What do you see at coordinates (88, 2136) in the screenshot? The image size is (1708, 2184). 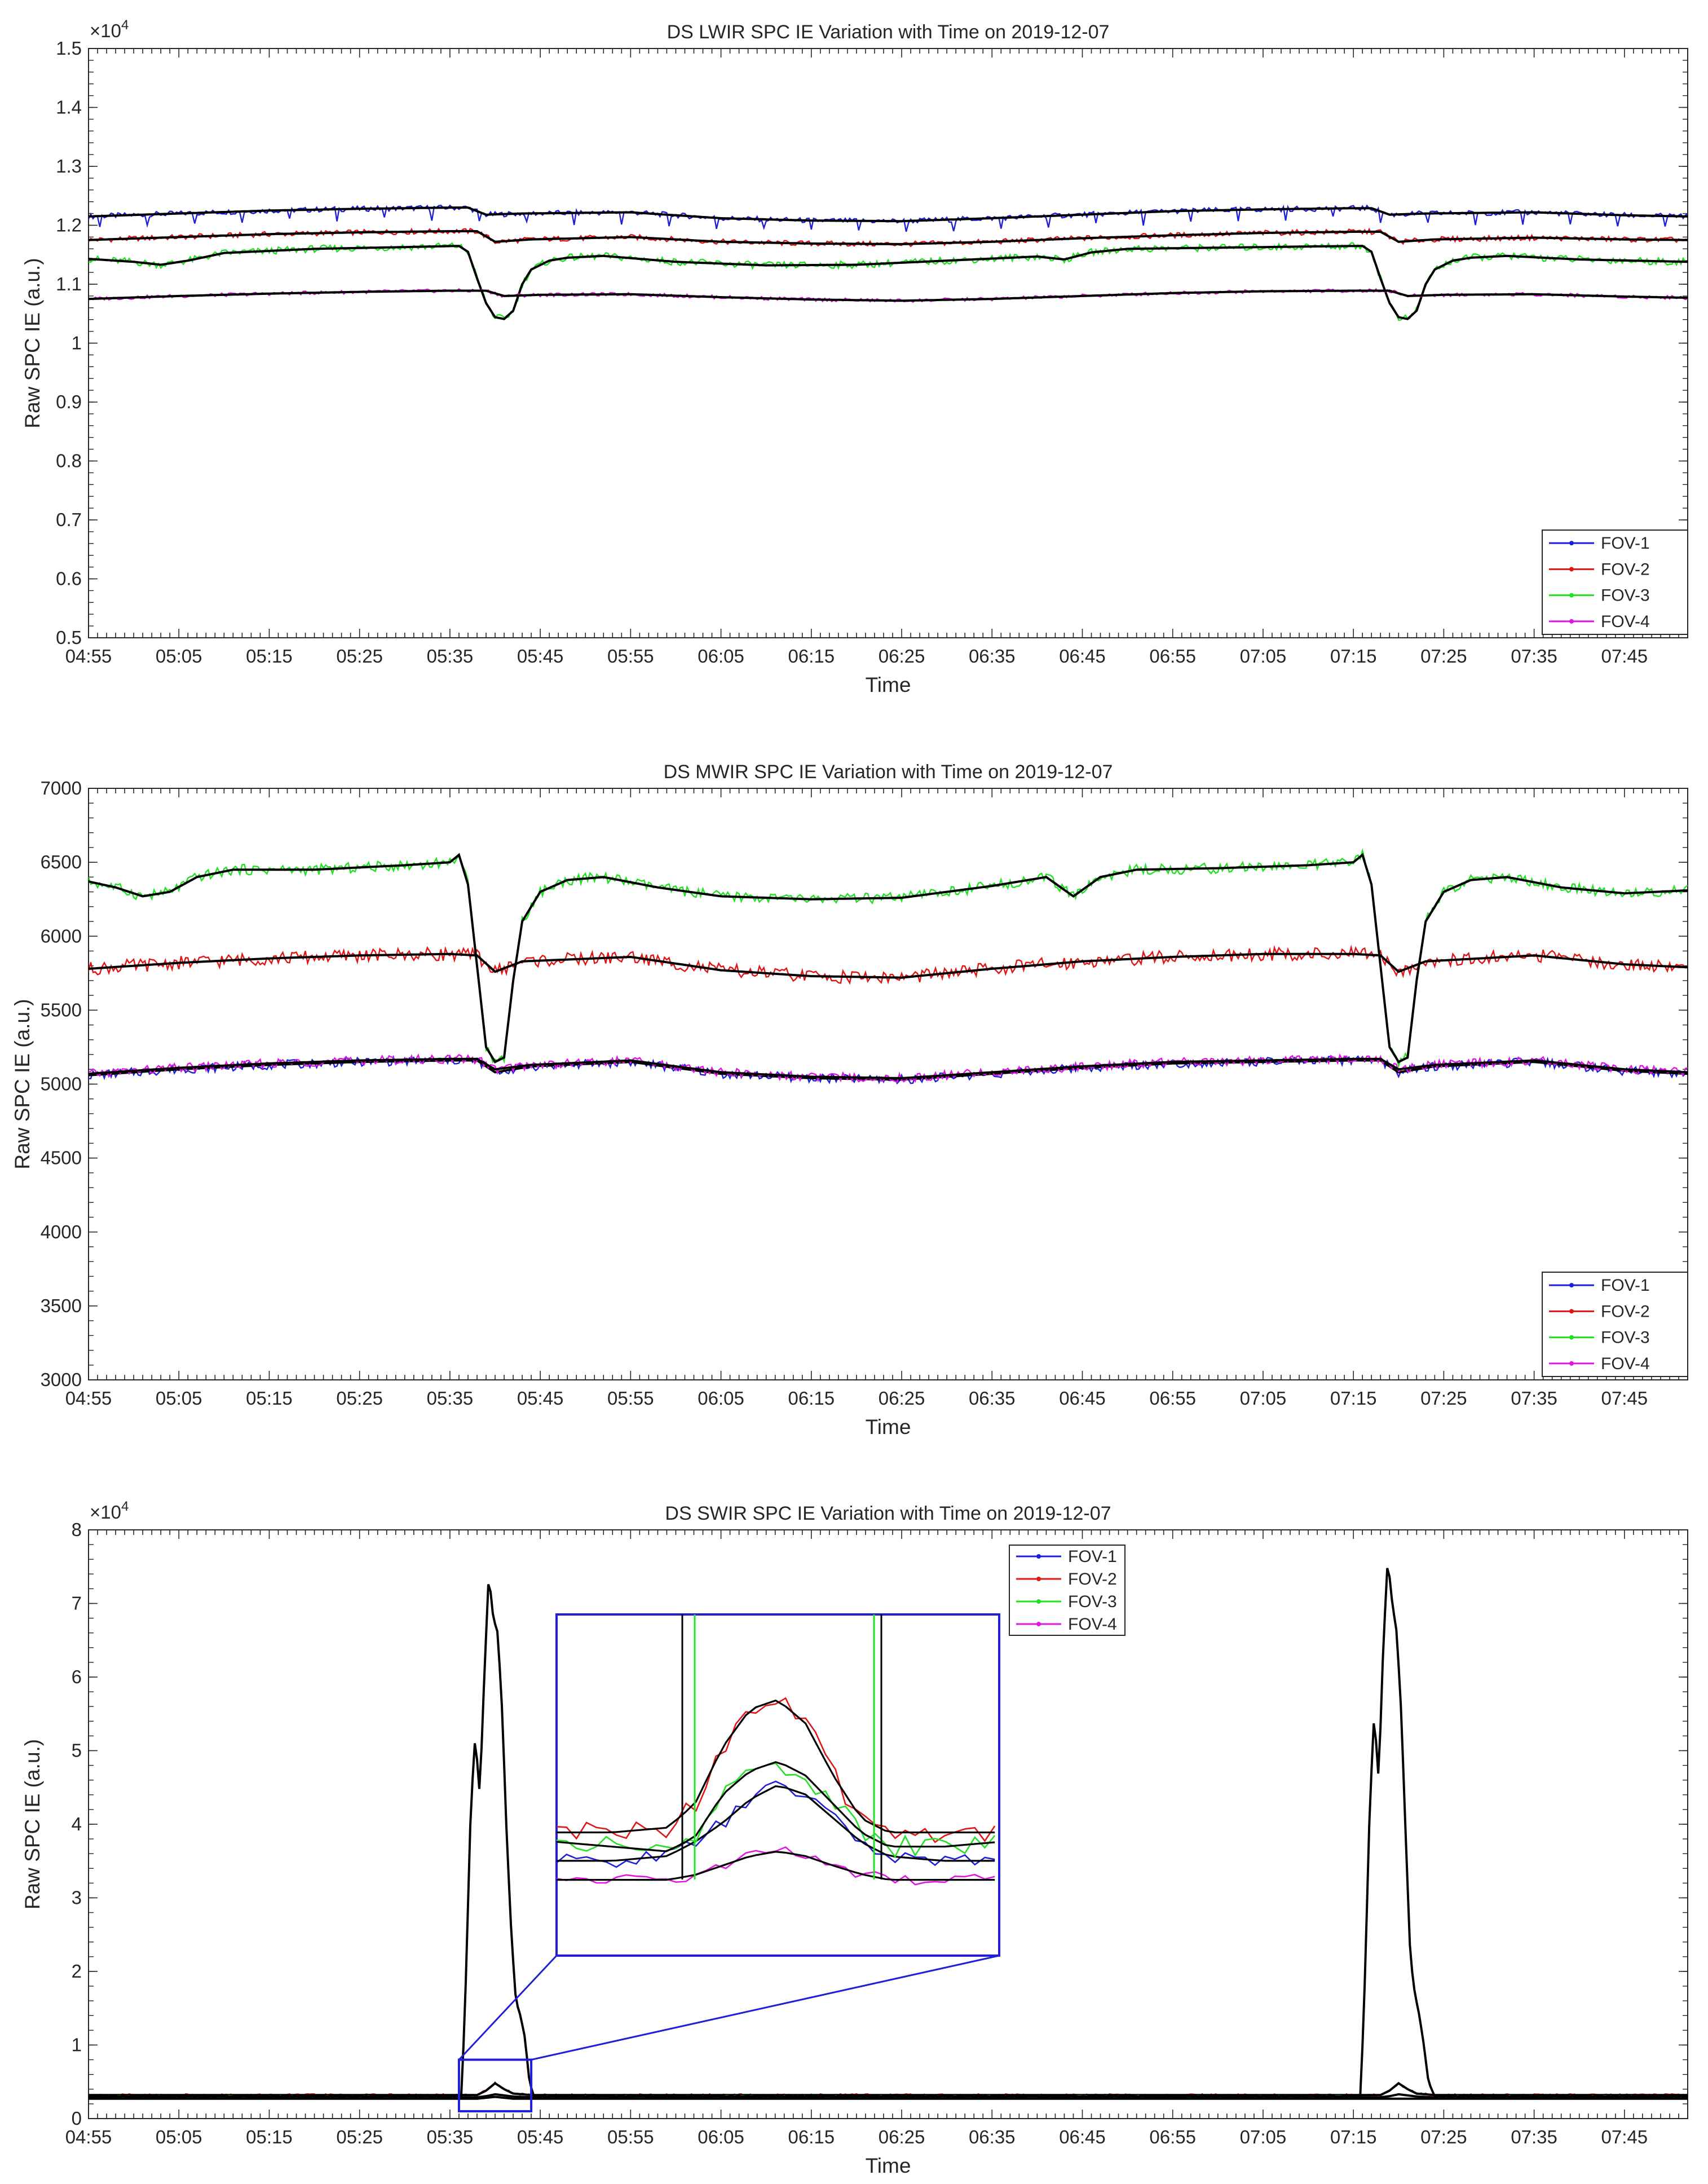 I see `x-tick-label: 04:55` at bounding box center [88, 2136].